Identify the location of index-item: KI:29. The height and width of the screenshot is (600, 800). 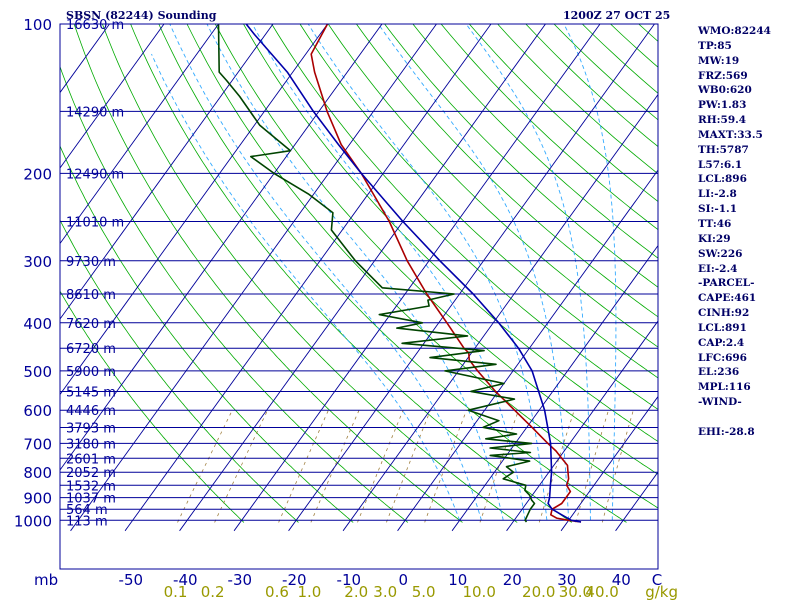
(714, 238).